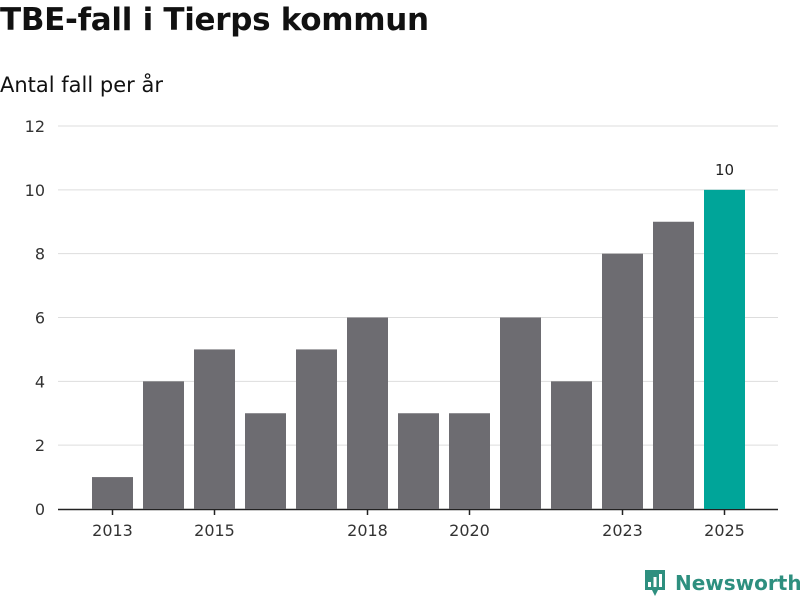 The height and width of the screenshot is (600, 800). Describe the element at coordinates (112, 530) in the screenshot. I see `x-tick-label: 2013` at that location.